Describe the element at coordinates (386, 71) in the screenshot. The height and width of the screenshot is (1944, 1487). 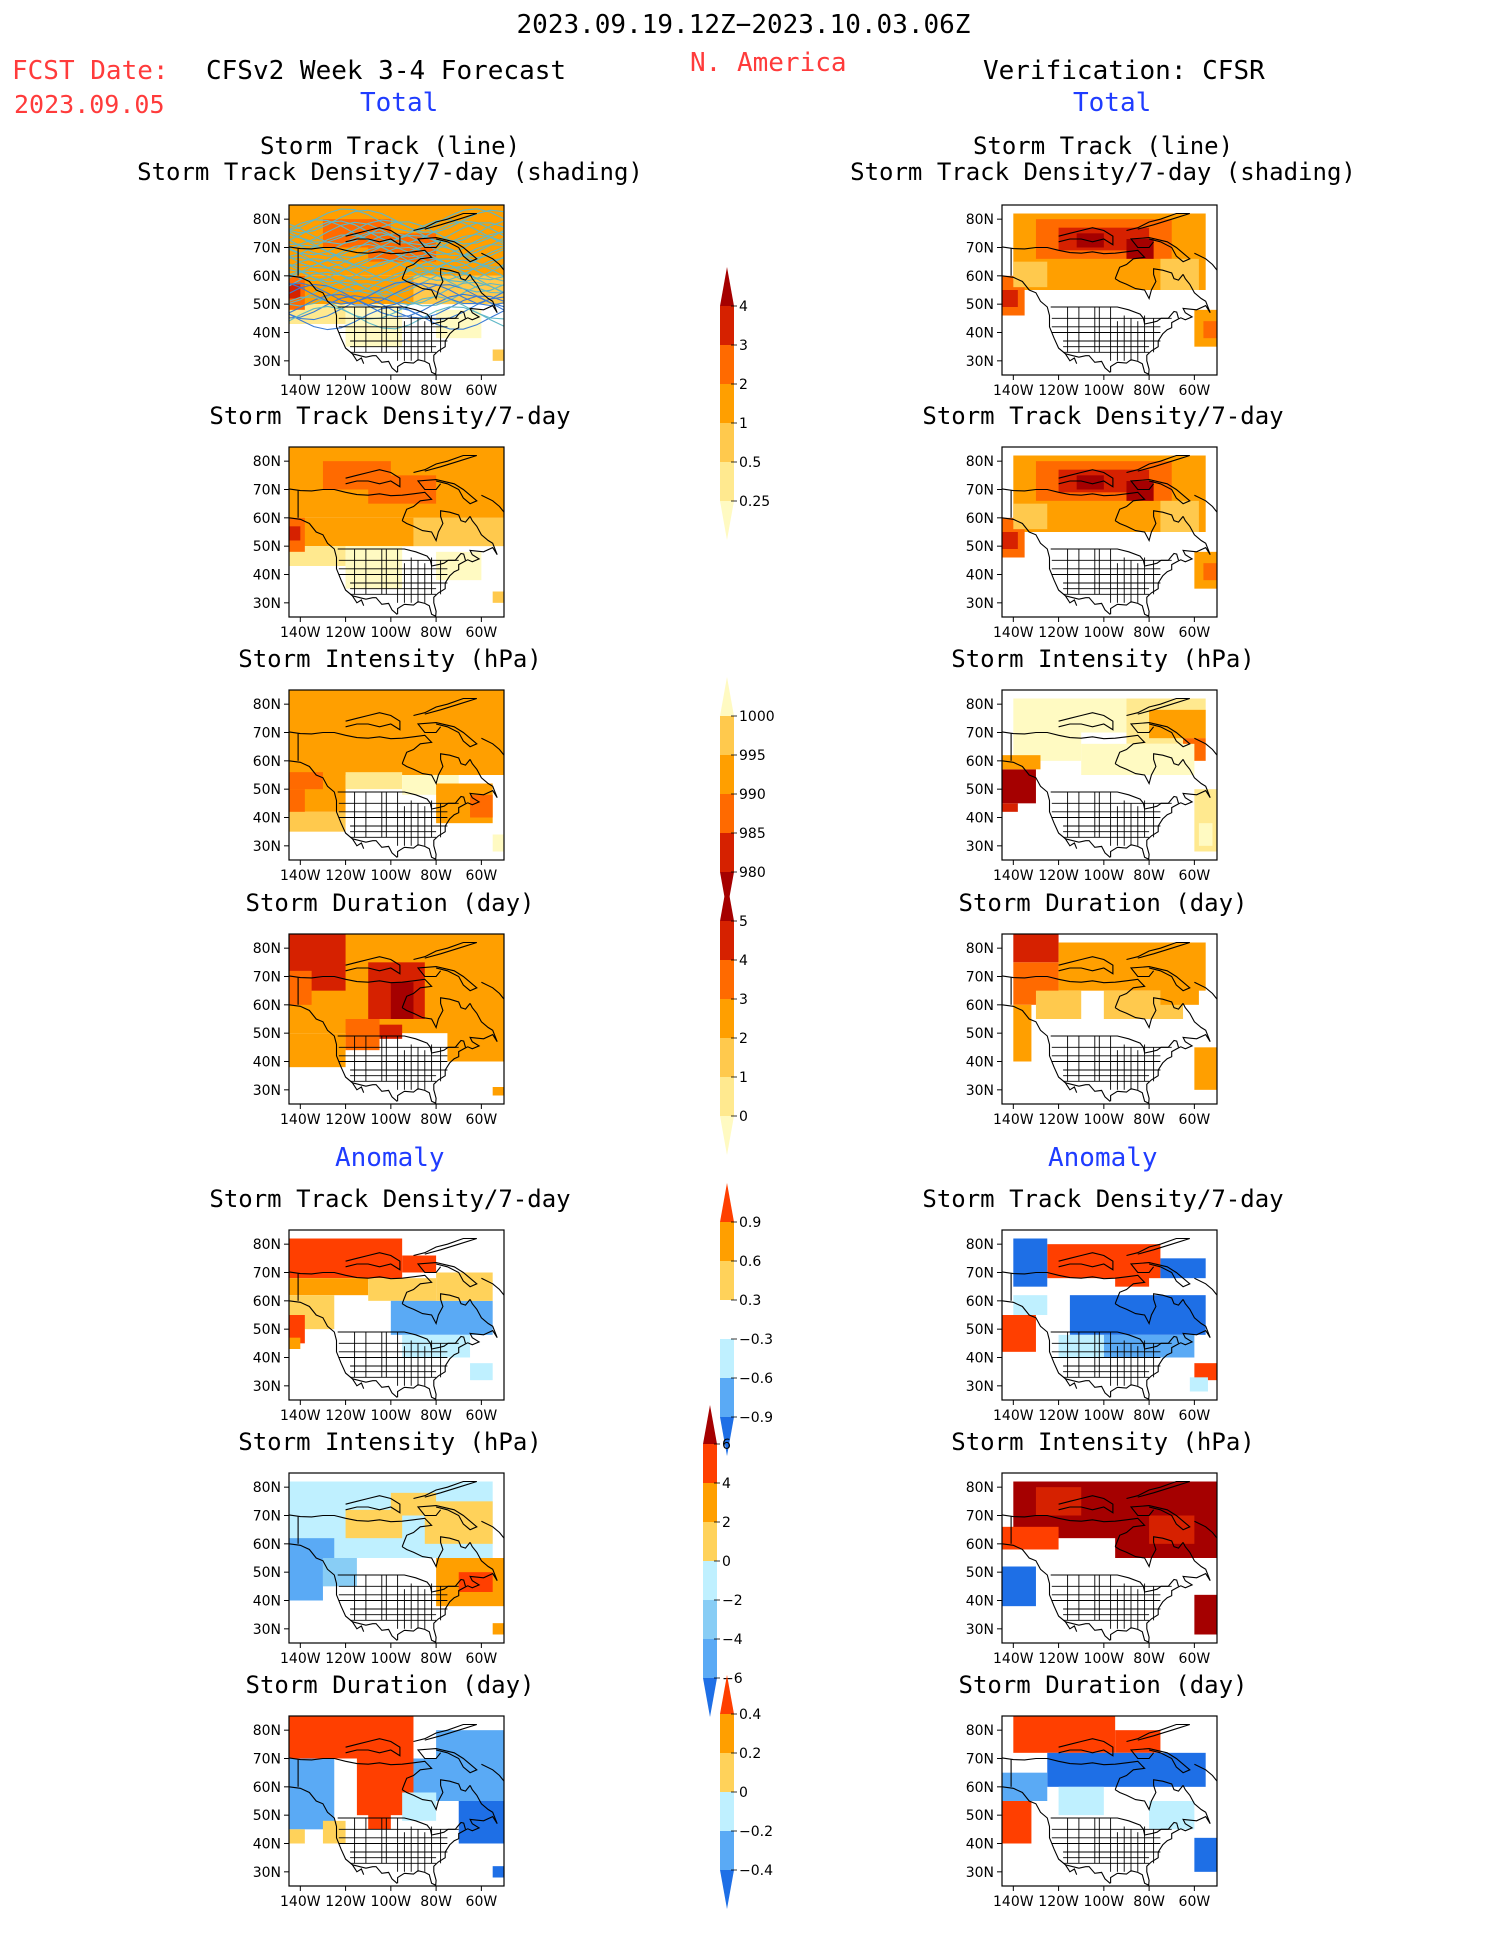
I see `model-title: CFSv2 Week 3-4 Forecast` at that location.